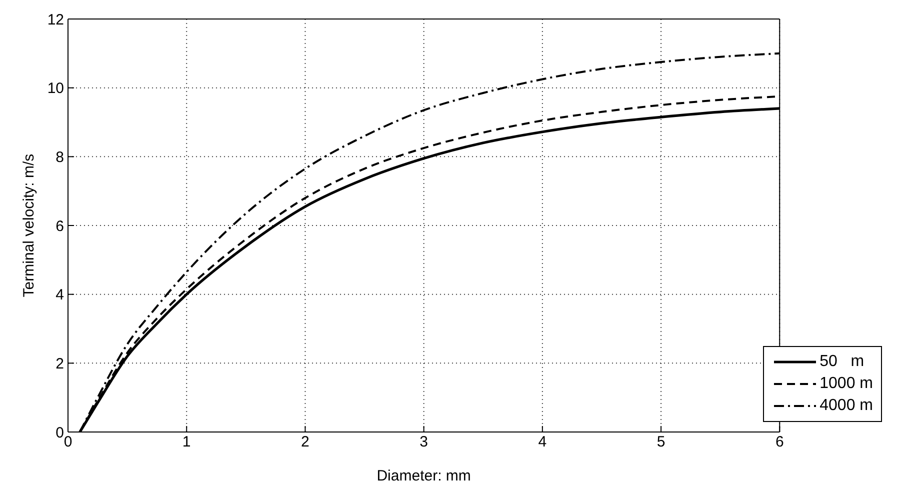 This screenshot has height=502, width=920. What do you see at coordinates (846, 384) in the screenshot?
I see `legend-label: 1000 m` at bounding box center [846, 384].